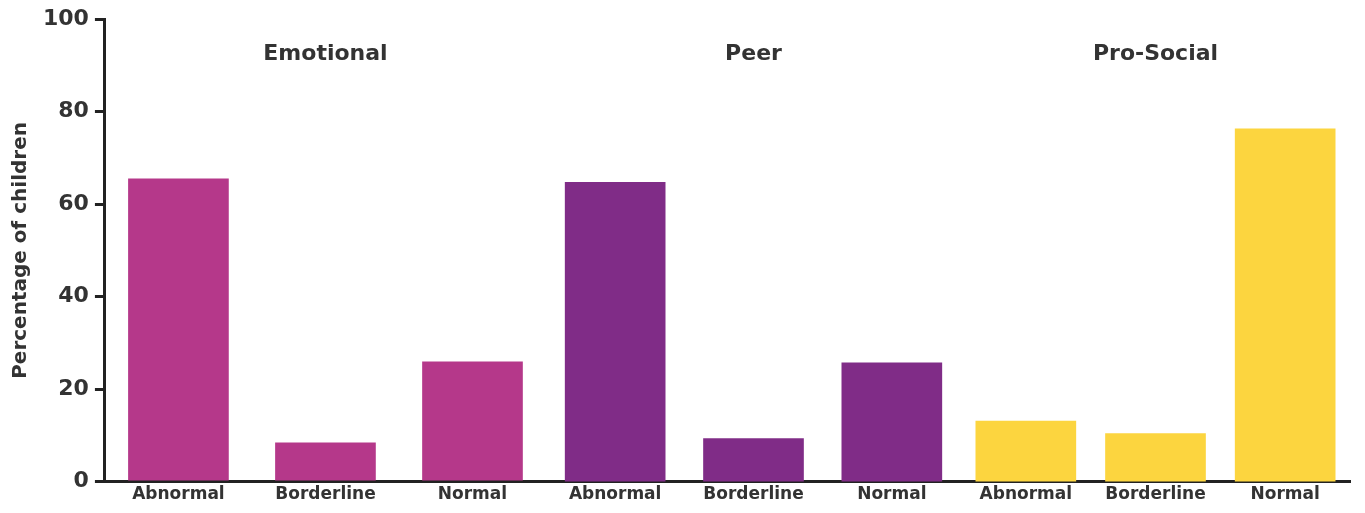  I want to click on text: Peer, so click(754, 52).